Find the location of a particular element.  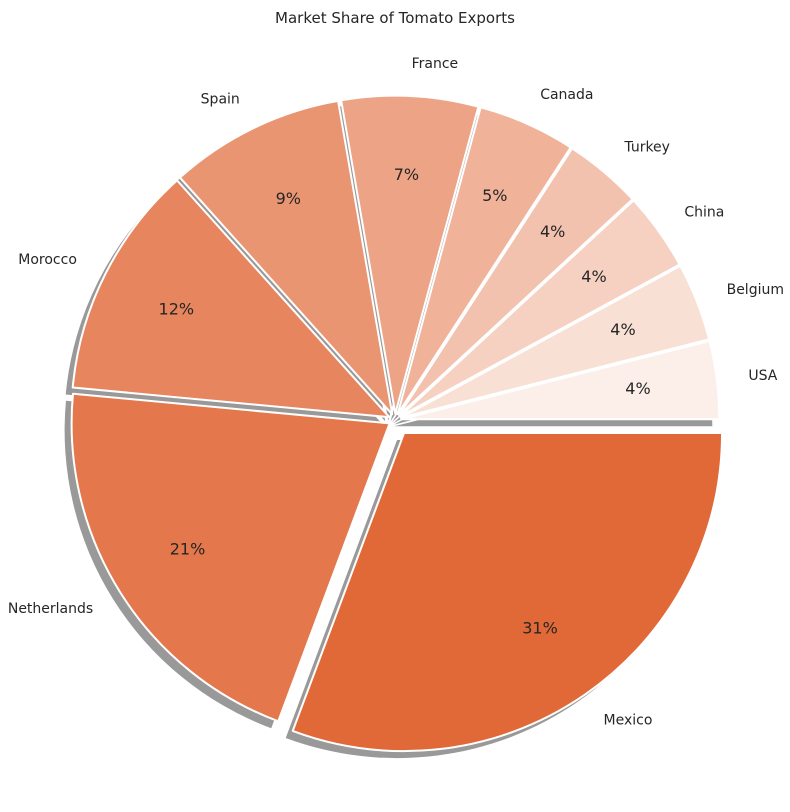

pie-slice-usa is located at coordinates (560, 380).